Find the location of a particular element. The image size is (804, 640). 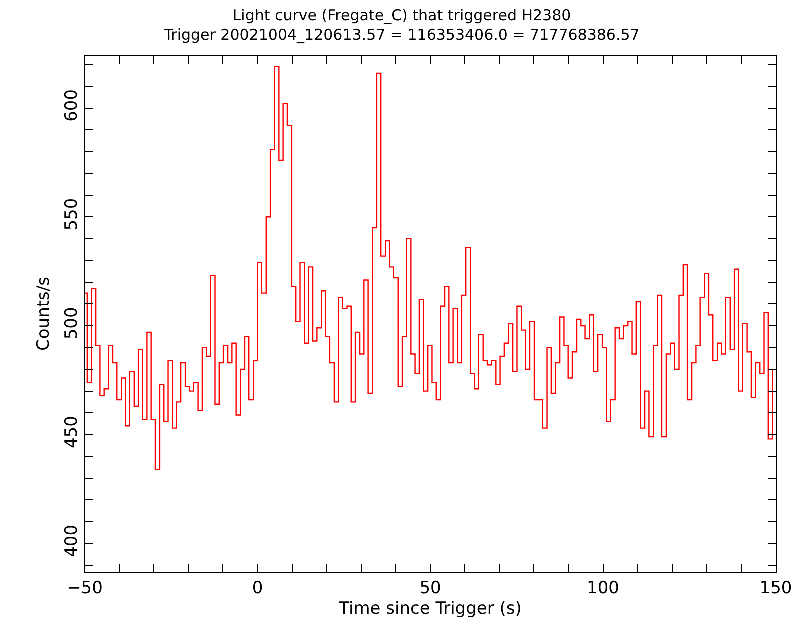

y-axis-title: Counts/s is located at coordinates (44, 313).